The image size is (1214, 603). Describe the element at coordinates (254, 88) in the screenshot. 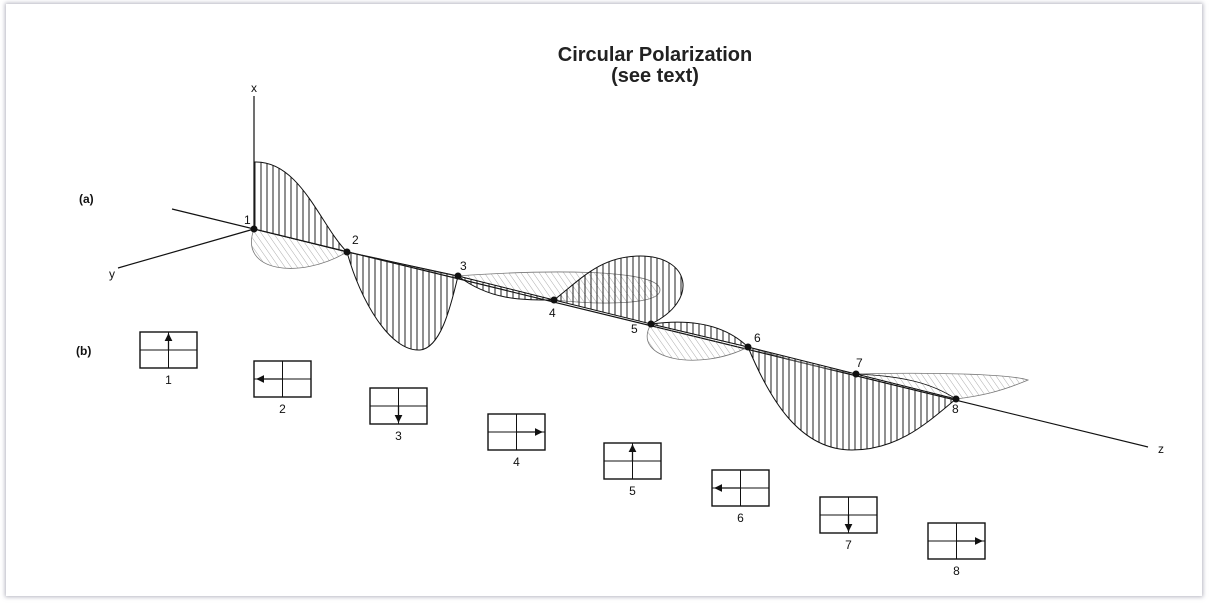

I see `x-axis-label: x` at that location.